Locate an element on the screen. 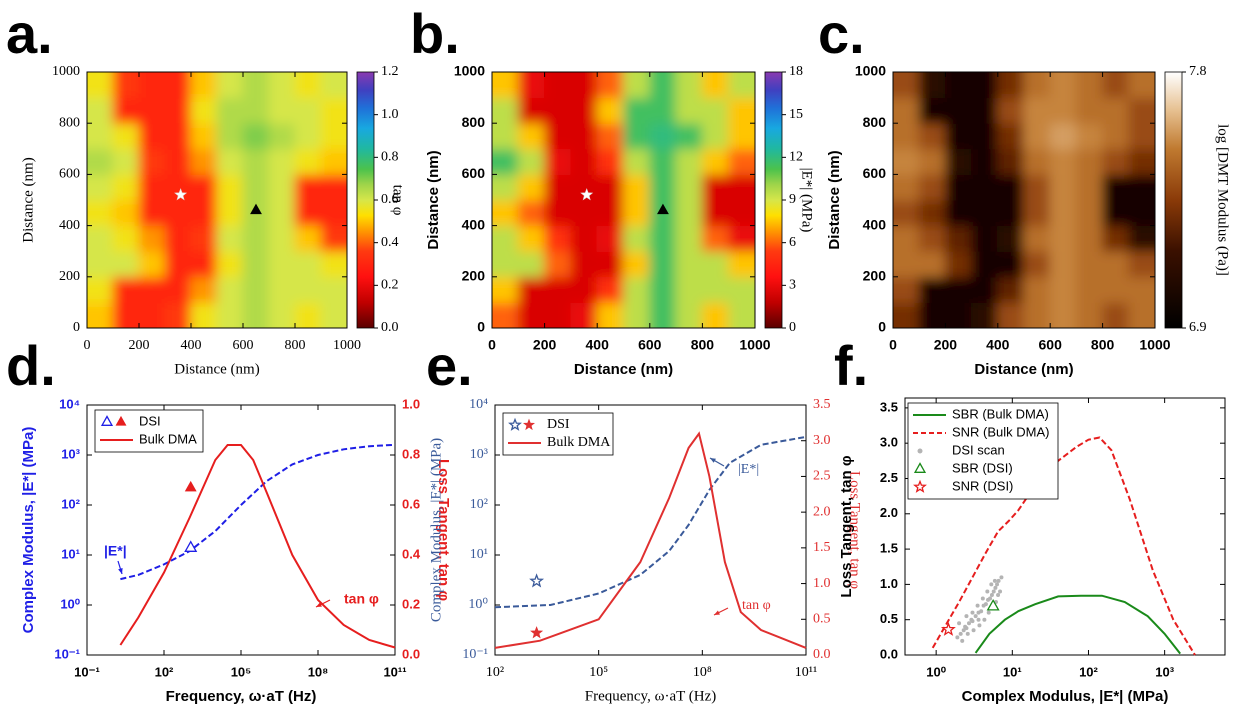  arrow-head is located at coordinates (319, 604).